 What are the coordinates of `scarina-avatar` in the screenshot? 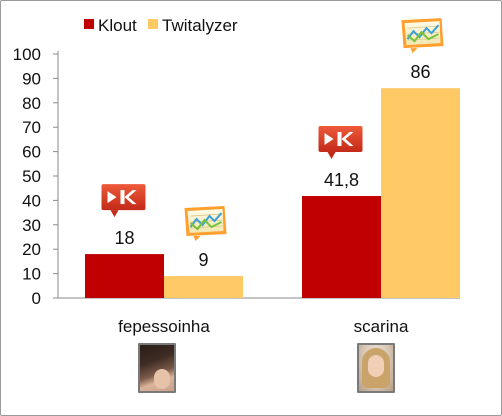 It's located at (376, 368).